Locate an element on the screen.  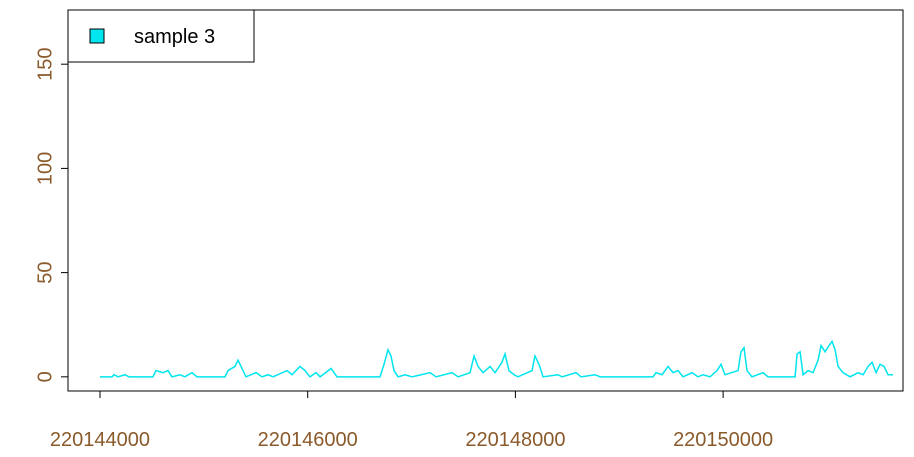
x-tick-label: 220150000 is located at coordinates (723, 440).